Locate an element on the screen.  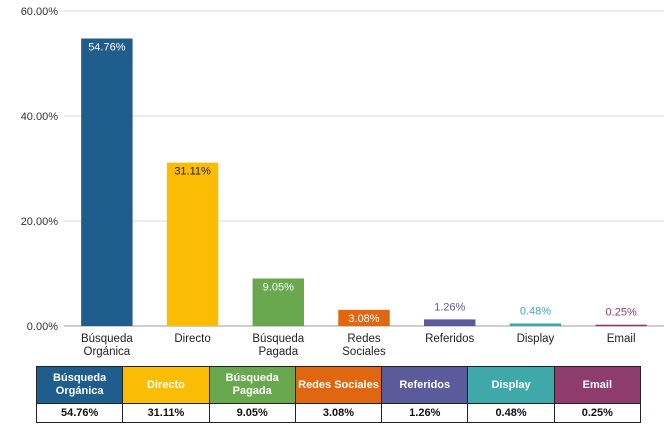
table-value-cell: 3.08% is located at coordinates (338, 413).